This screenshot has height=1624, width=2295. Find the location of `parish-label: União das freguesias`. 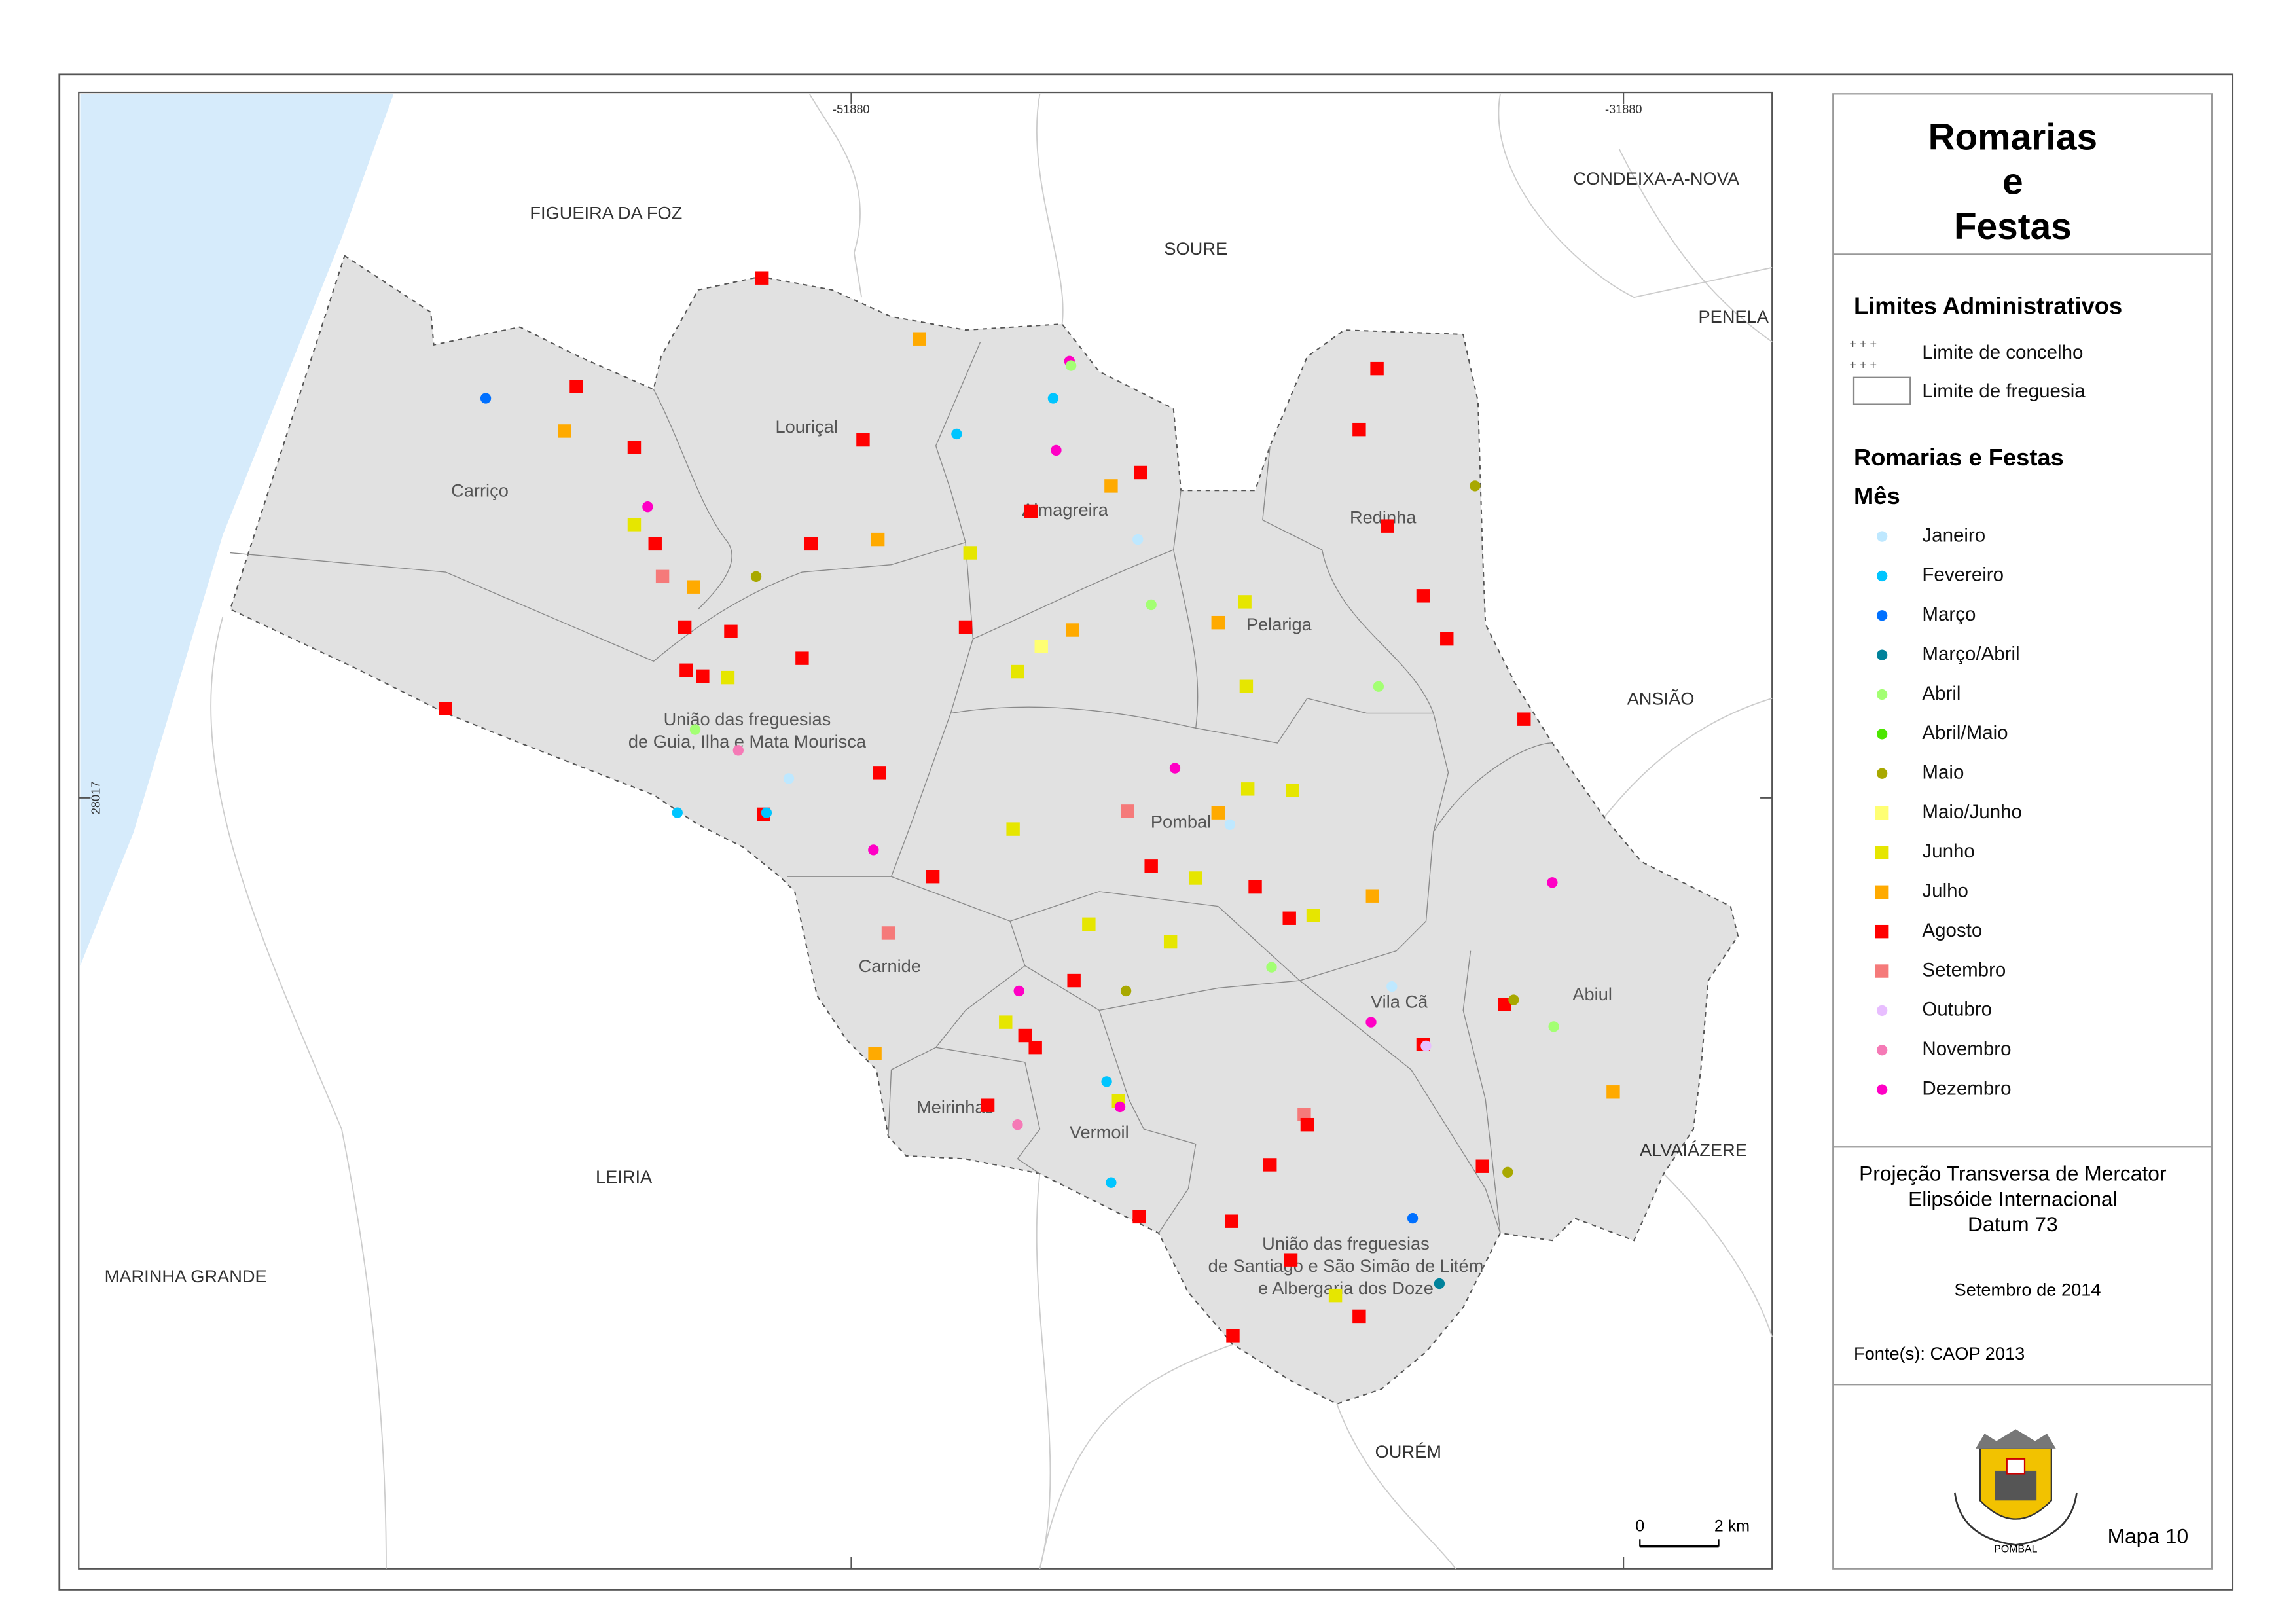

parish-label: União das freguesias is located at coordinates (1346, 1243).